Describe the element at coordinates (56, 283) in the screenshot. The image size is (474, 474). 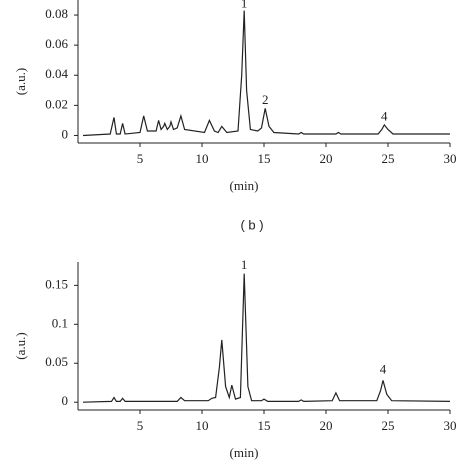
I see `y-tick-label: 0.15` at that location.